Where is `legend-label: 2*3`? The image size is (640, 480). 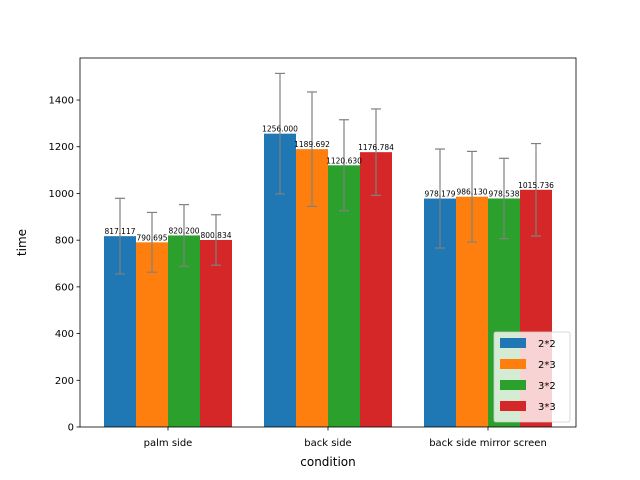 legend-label: 2*3 is located at coordinates (547, 365).